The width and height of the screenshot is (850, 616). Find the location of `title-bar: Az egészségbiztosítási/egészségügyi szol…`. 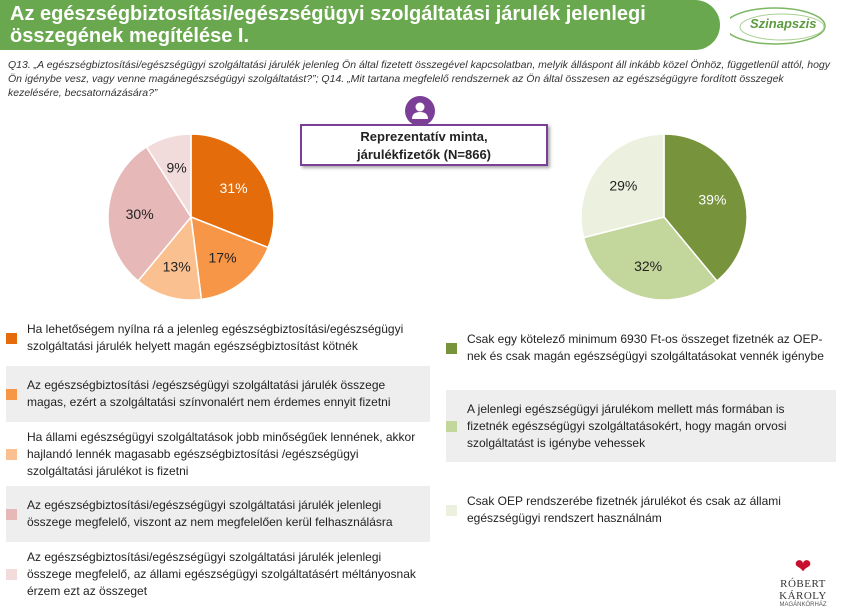

title-bar: Az egészségbiztosítási/egészségügyi szol… is located at coordinates (360, 25).